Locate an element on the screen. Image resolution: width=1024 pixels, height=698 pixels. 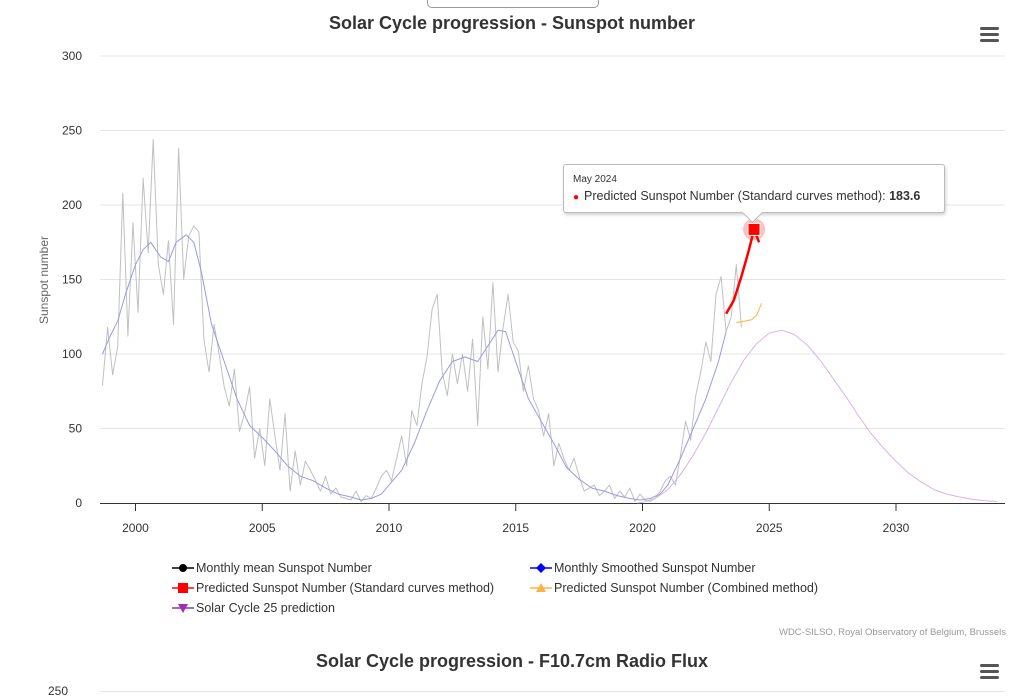
legend-label: Monthly Smoothed Sunspot Number is located at coordinates (655, 568).